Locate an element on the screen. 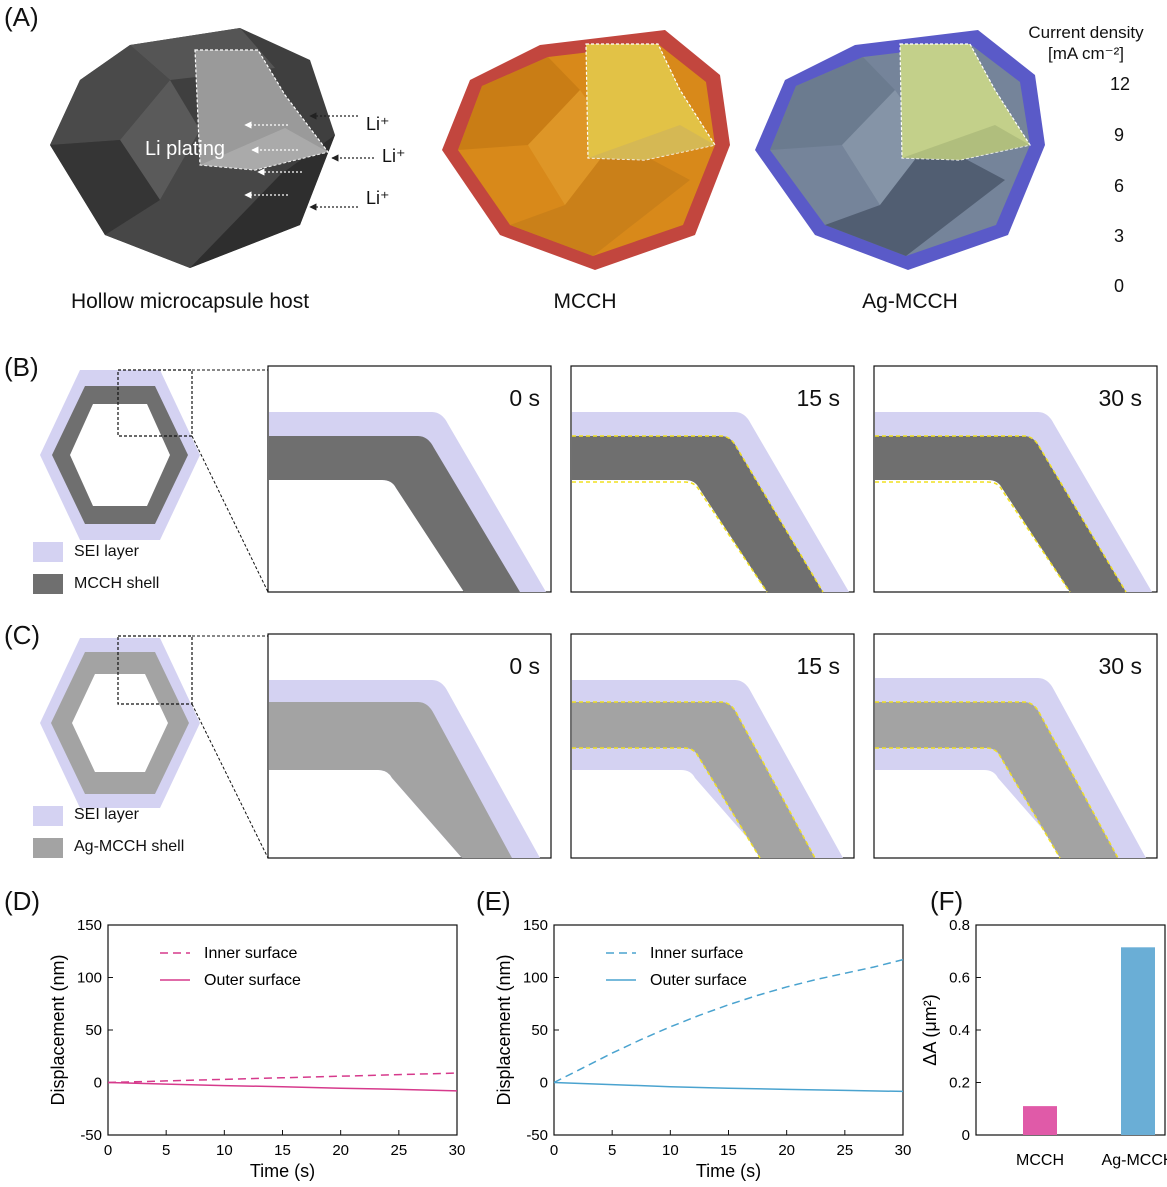  colorbar-tick: 0 is located at coordinates (1119, 286).